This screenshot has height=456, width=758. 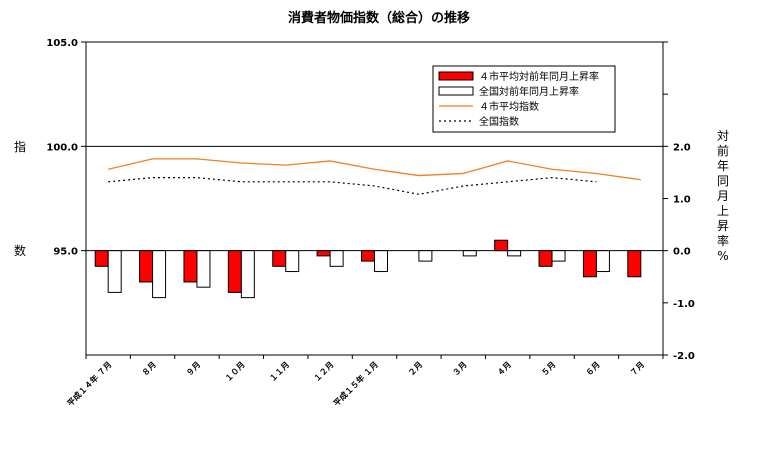 What do you see at coordinates (20, 146) in the screenshot?
I see `left-axis-label-top: 指` at bounding box center [20, 146].